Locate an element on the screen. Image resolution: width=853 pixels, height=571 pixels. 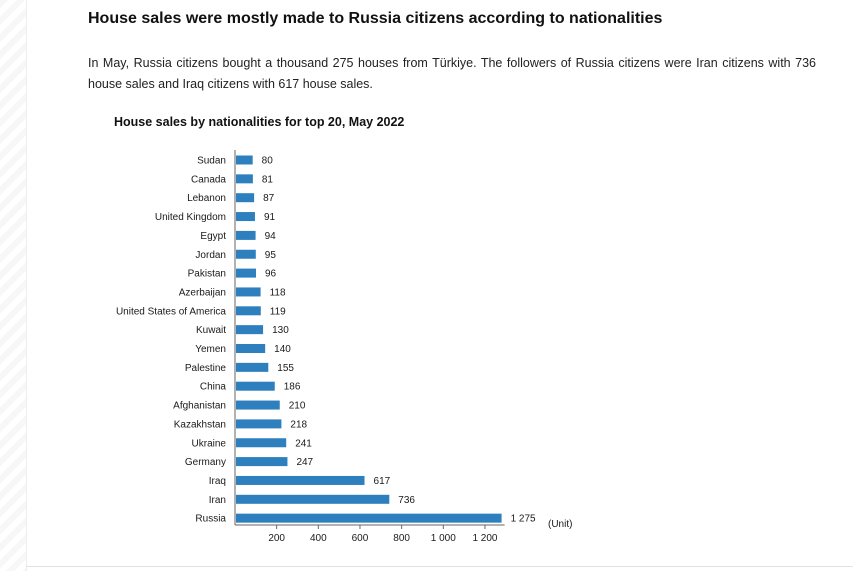
value-label: 1 275 is located at coordinates (523, 519).